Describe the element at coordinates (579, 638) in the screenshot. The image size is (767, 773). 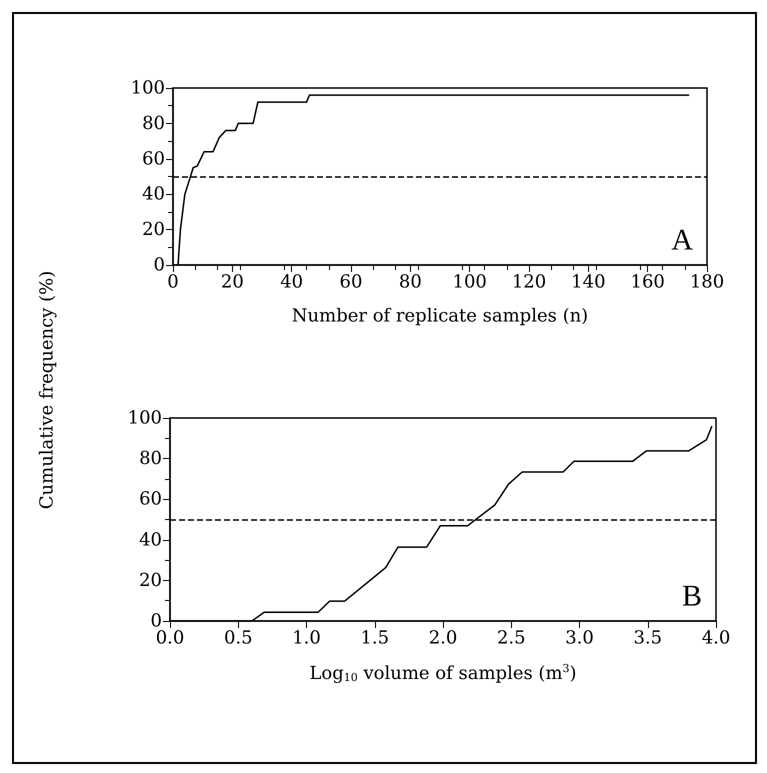
I see `x-tick-label: 3.0` at that location.